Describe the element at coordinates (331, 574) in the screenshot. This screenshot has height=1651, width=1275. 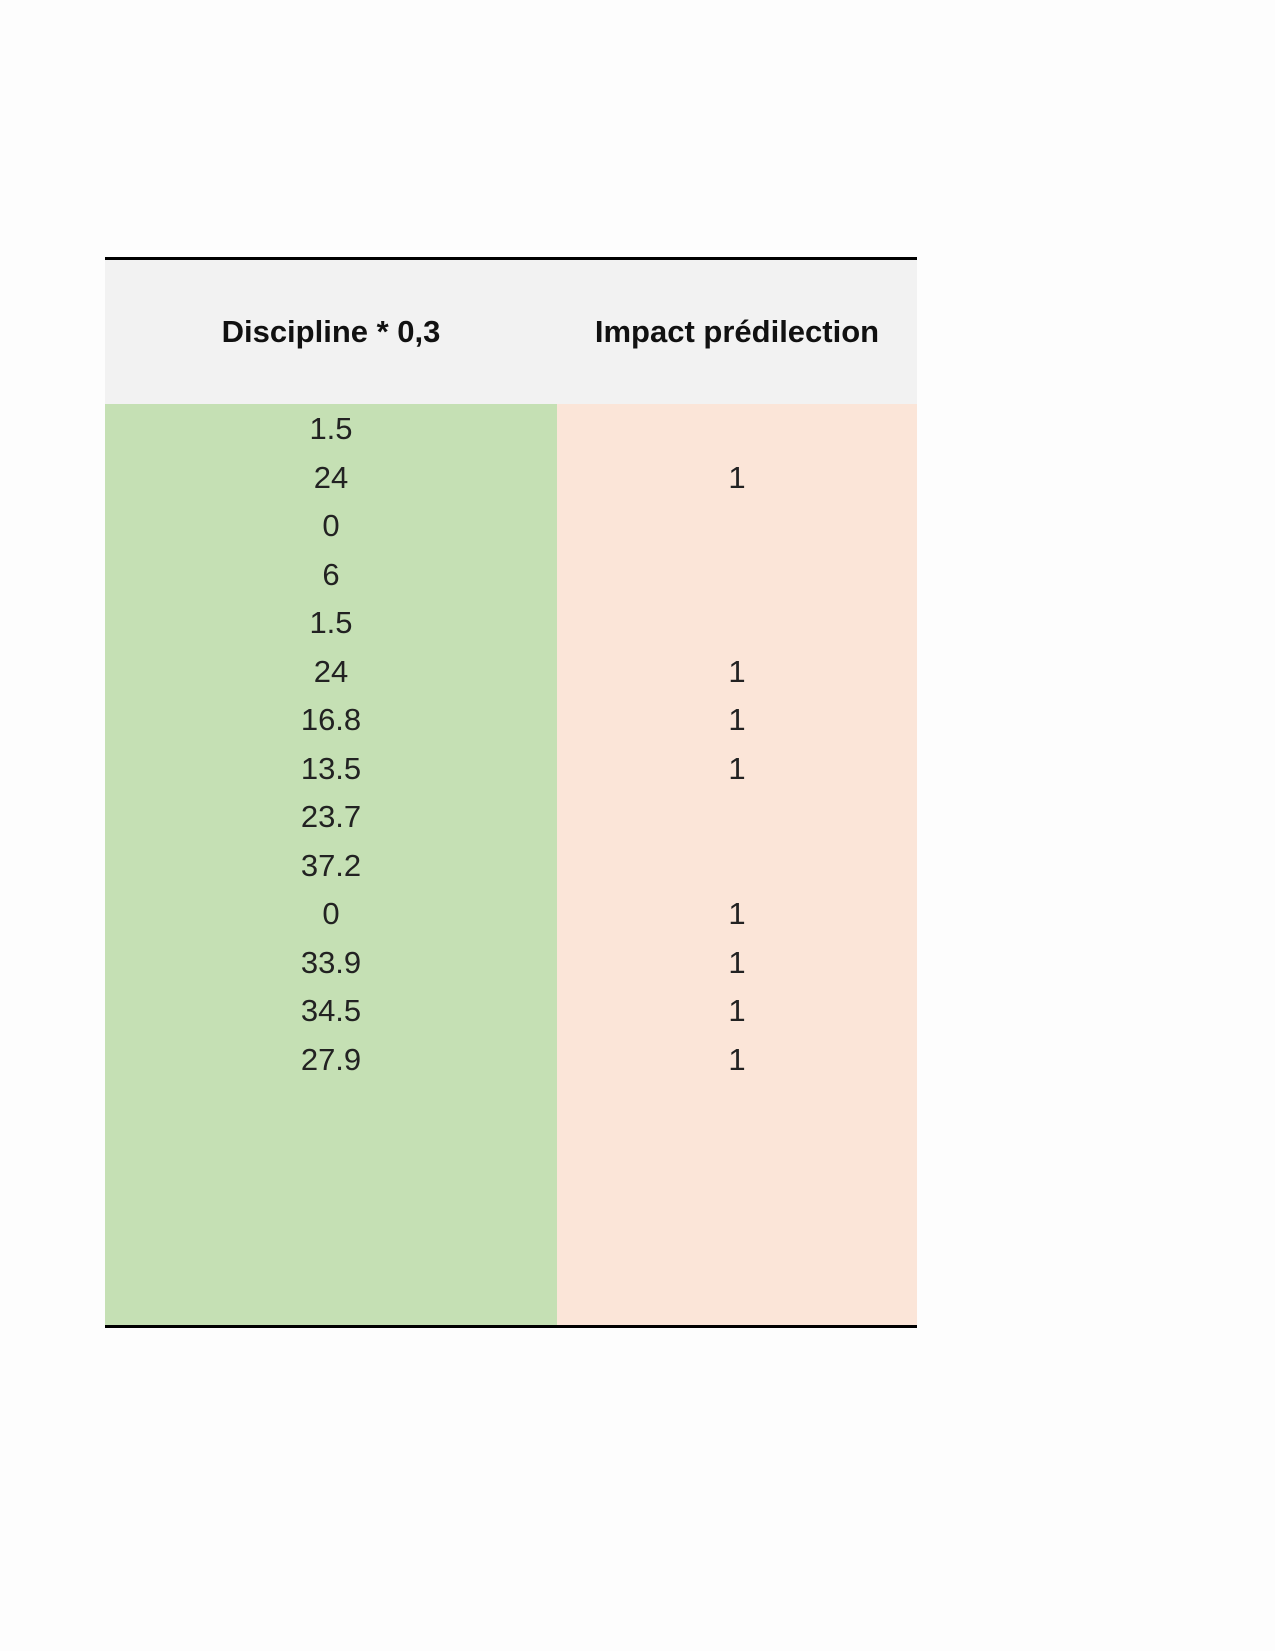
I see `table-cell: 6` at that location.